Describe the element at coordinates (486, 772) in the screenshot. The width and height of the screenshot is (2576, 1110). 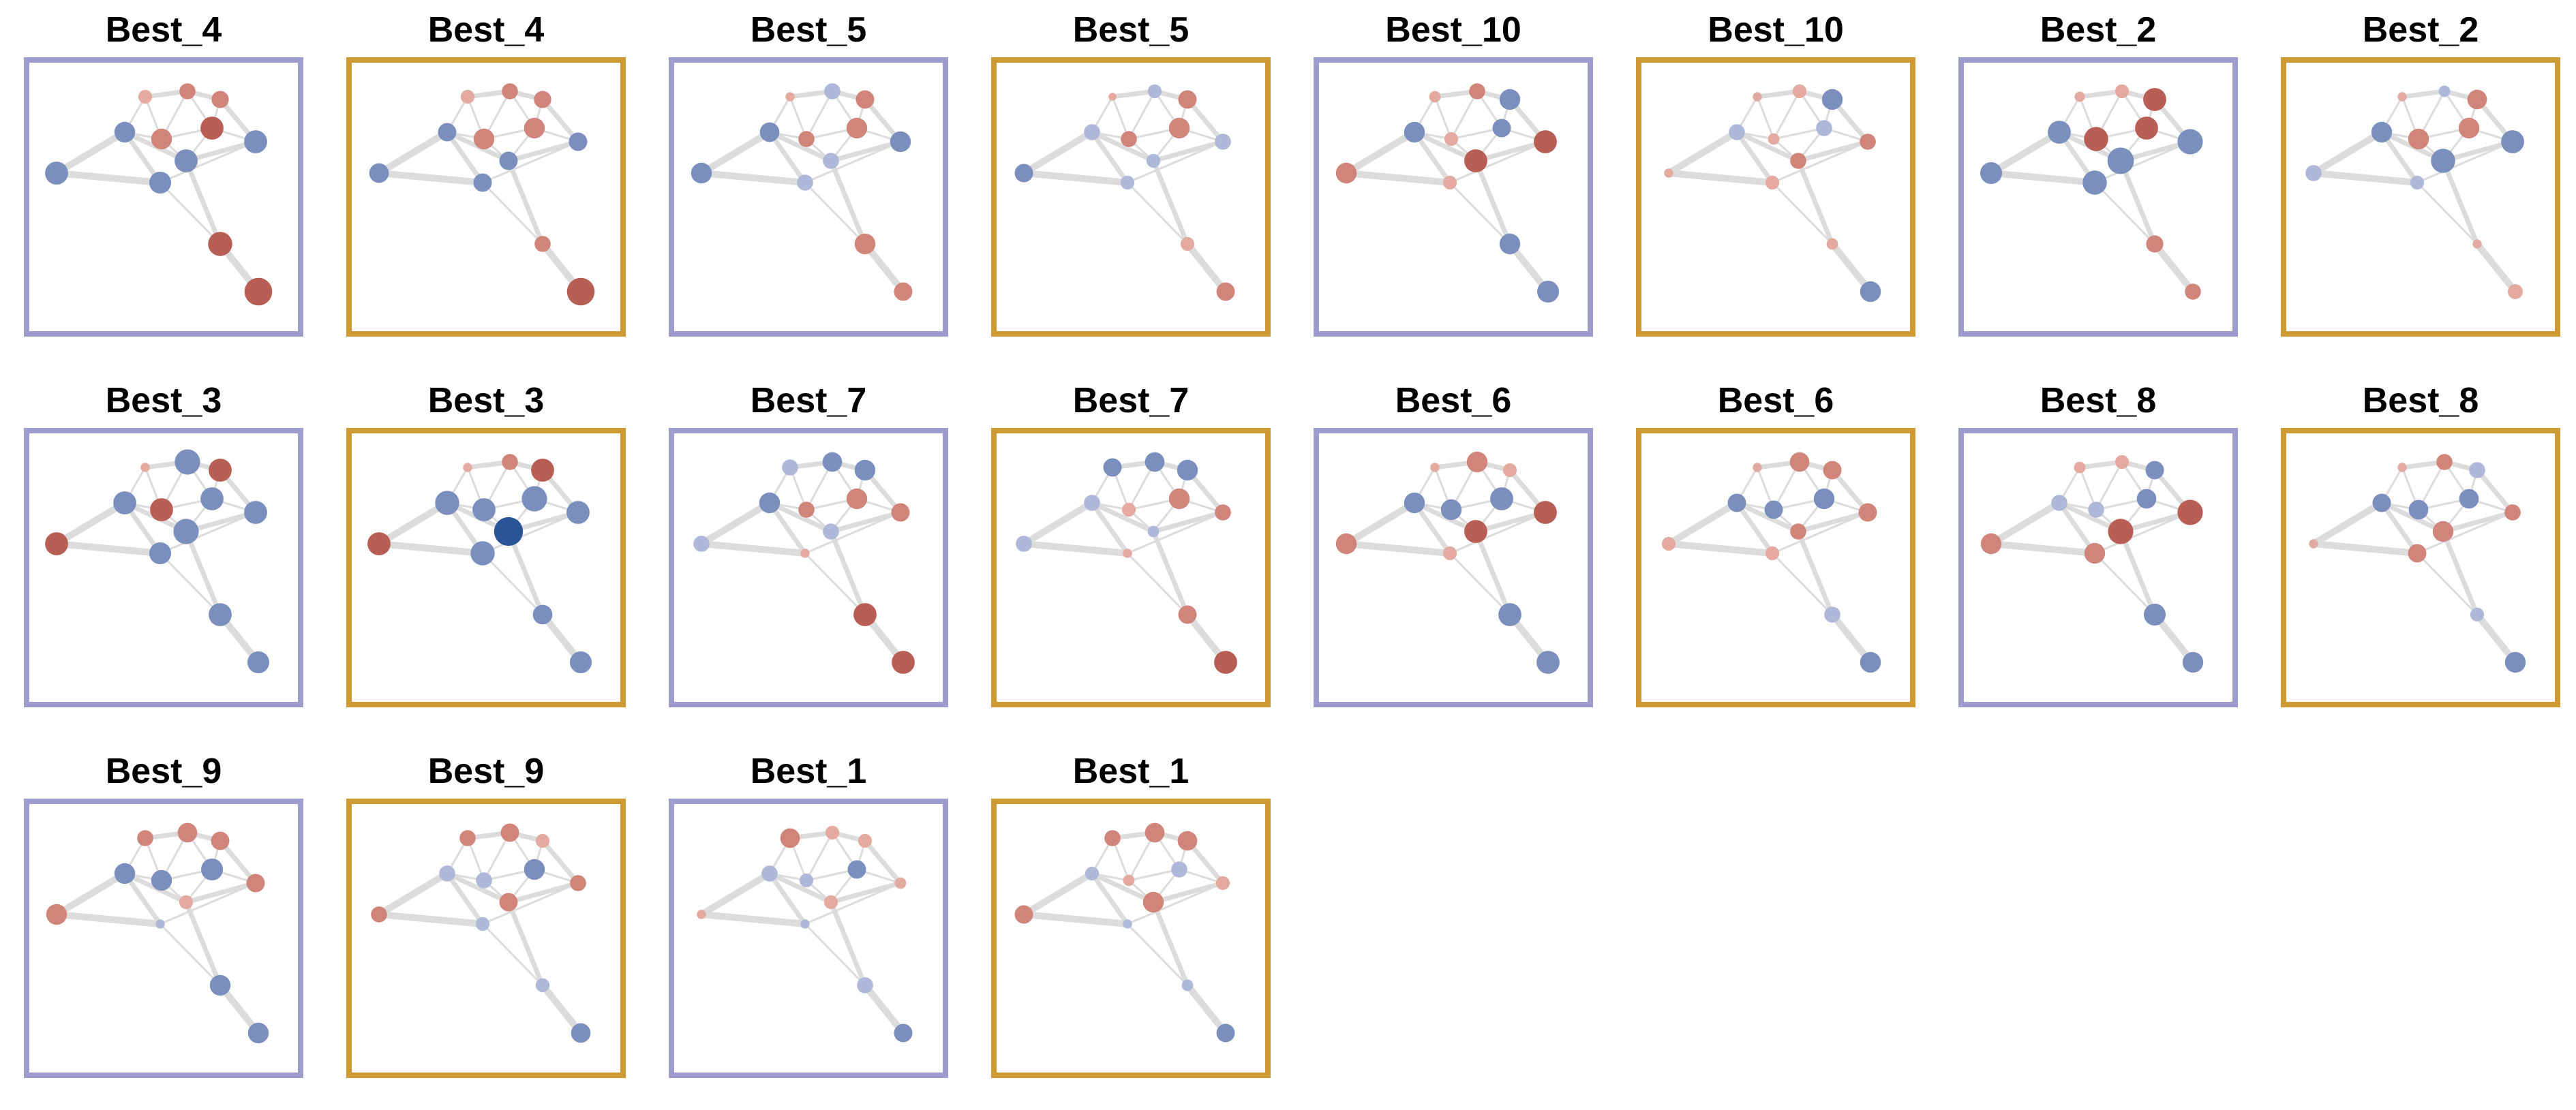
I see `panel-title: Best_9` at that location.